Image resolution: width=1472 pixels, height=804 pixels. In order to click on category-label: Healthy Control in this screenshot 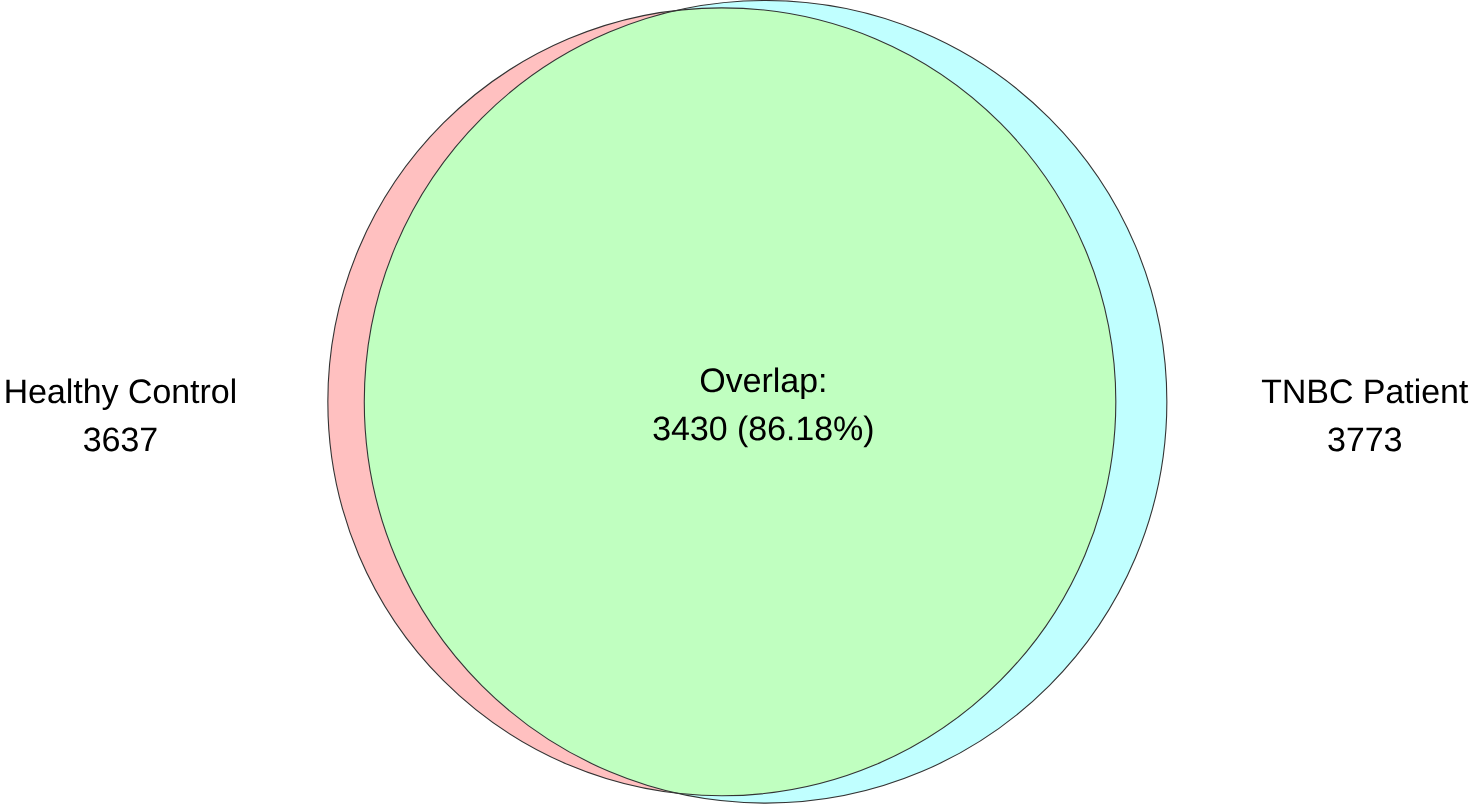, I will do `click(120, 394)`.